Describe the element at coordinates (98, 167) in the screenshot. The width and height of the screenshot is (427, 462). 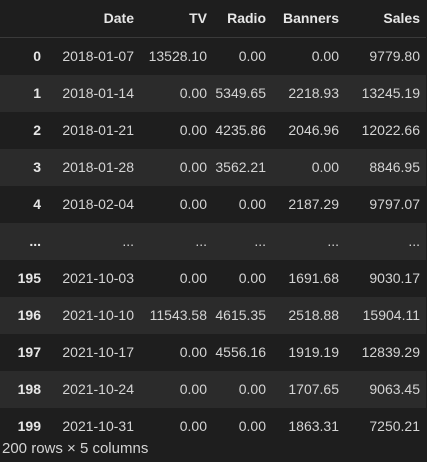
I see `cell-date: 2018-01-28` at that location.